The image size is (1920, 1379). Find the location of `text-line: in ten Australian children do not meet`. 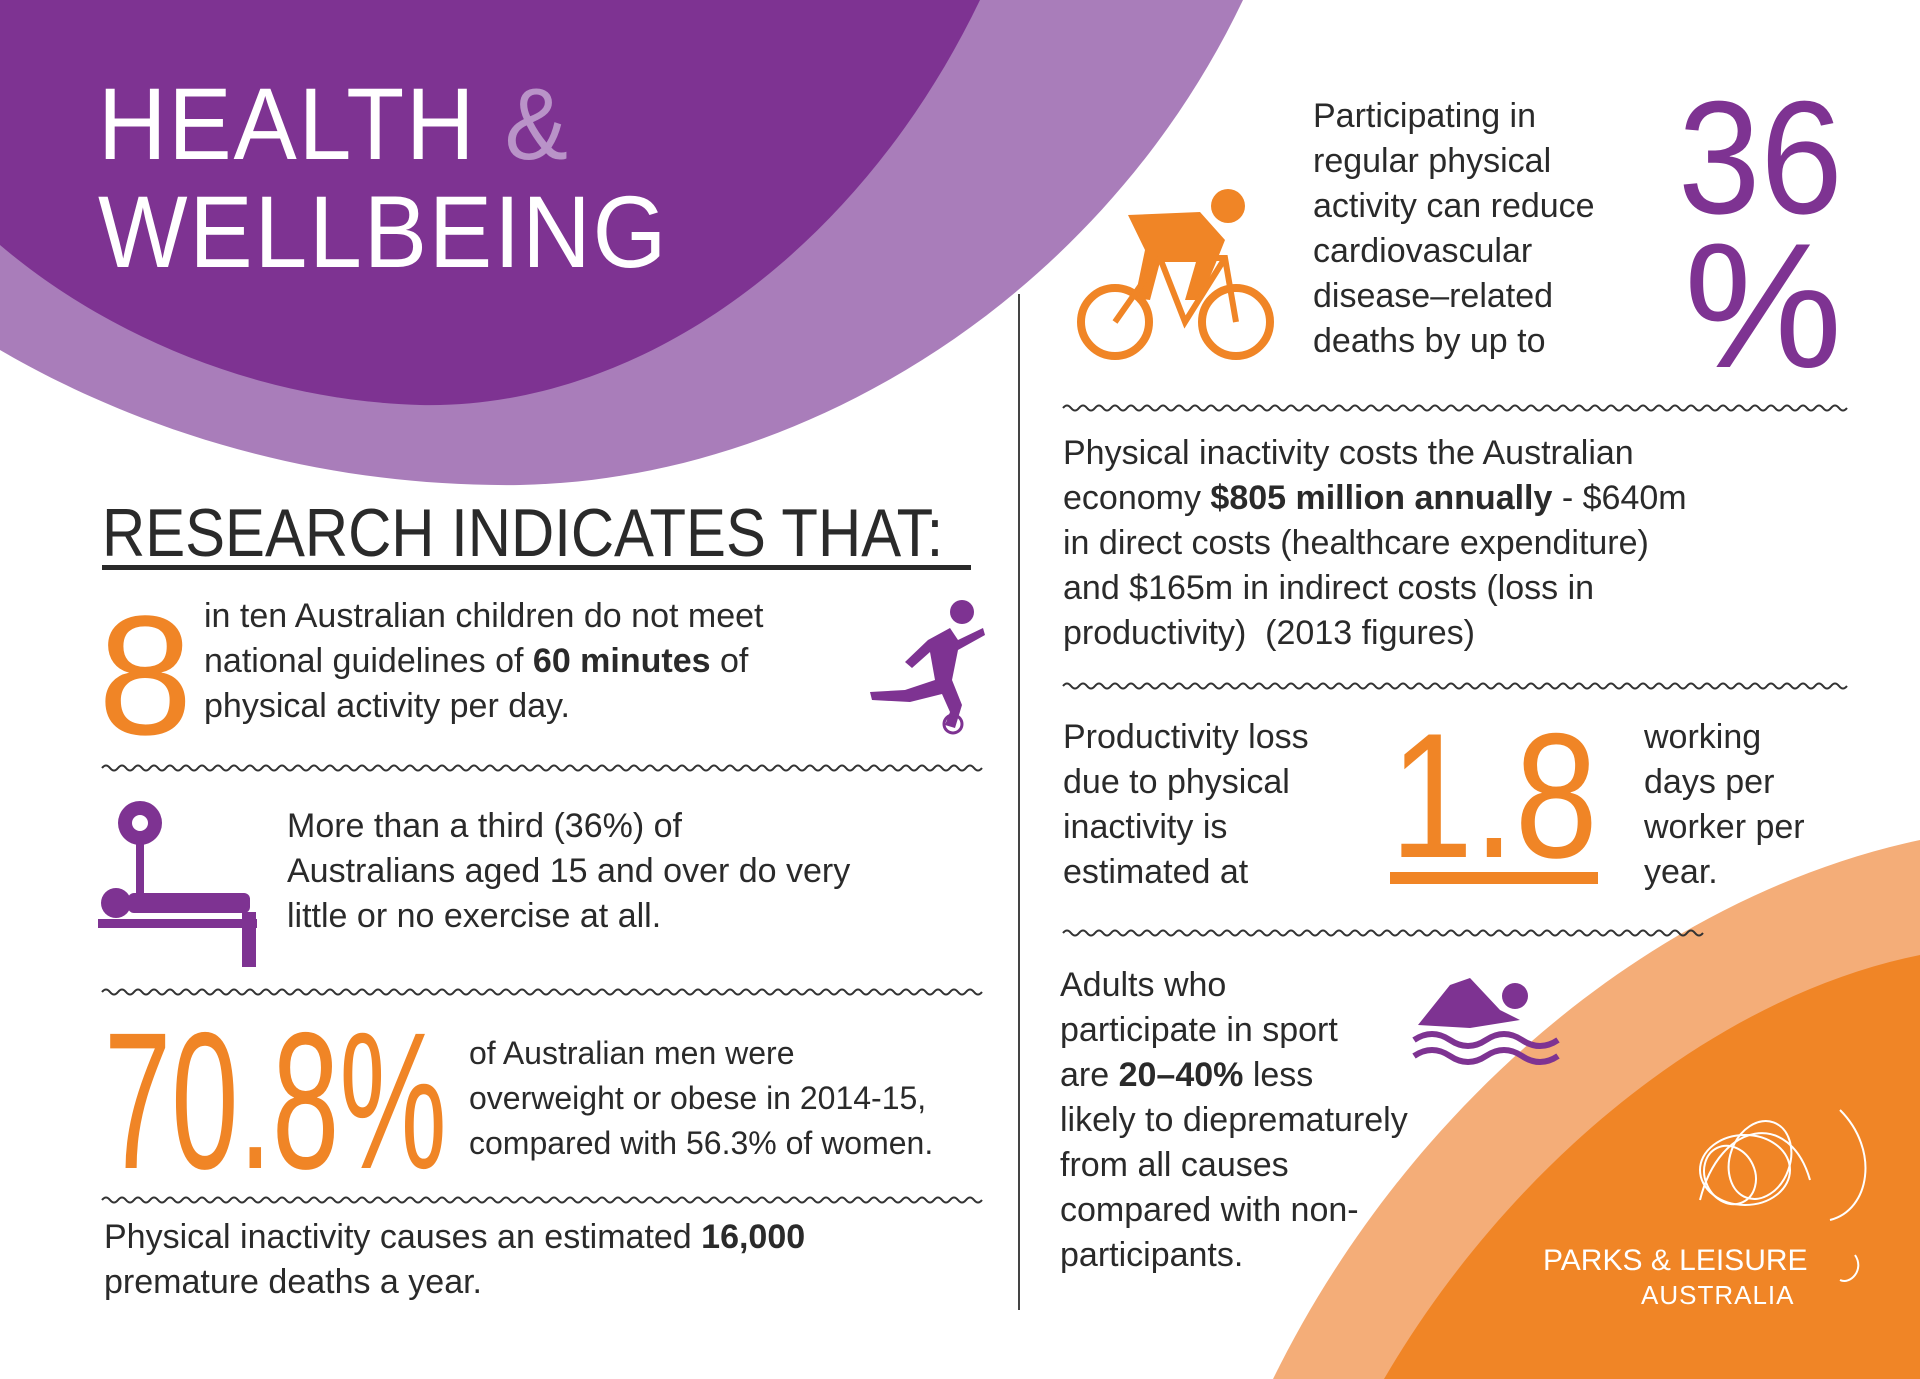

text-line: in ten Australian children do not meet is located at coordinates (484, 616).